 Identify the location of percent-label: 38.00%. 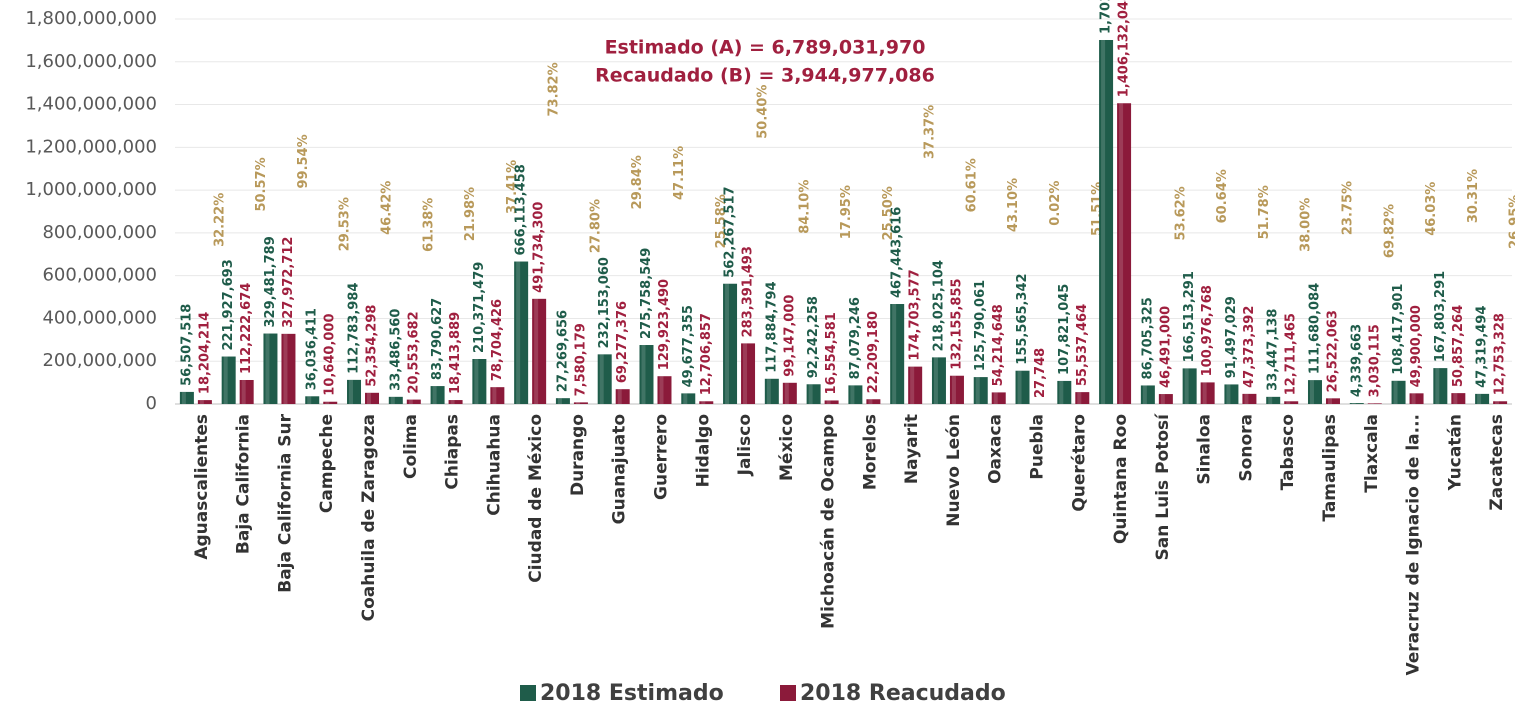
(1306, 225).